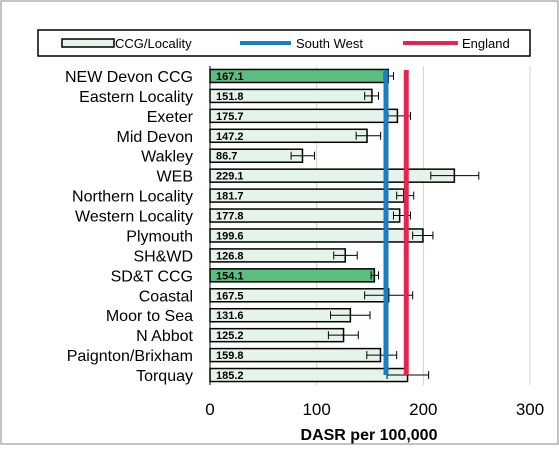 The image size is (559, 450). What do you see at coordinates (175, 177) in the screenshot?
I see `category-label: WEB` at bounding box center [175, 177].